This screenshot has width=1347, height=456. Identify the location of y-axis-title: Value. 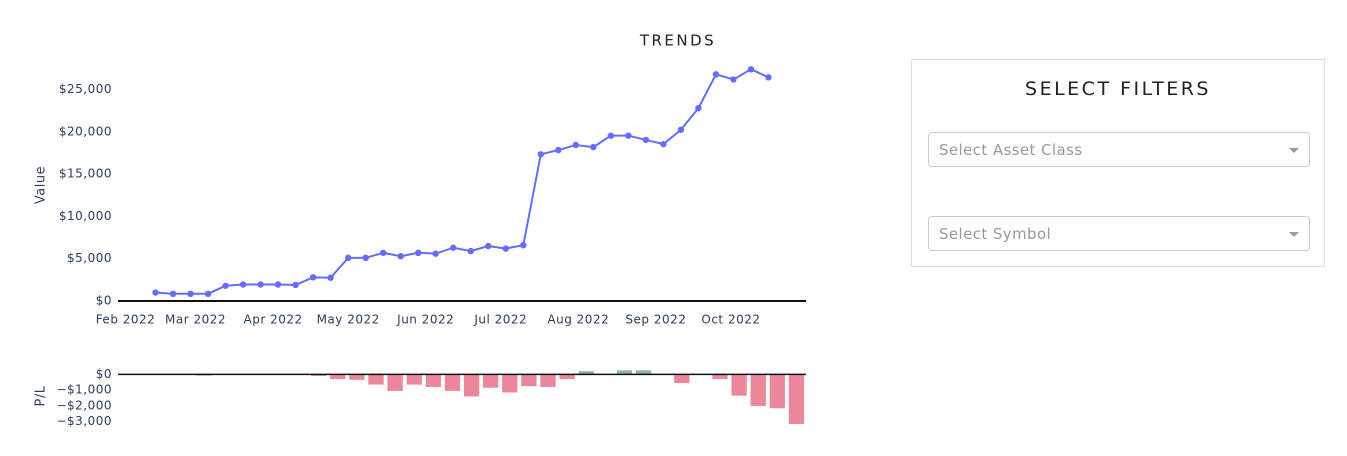
(41, 185).